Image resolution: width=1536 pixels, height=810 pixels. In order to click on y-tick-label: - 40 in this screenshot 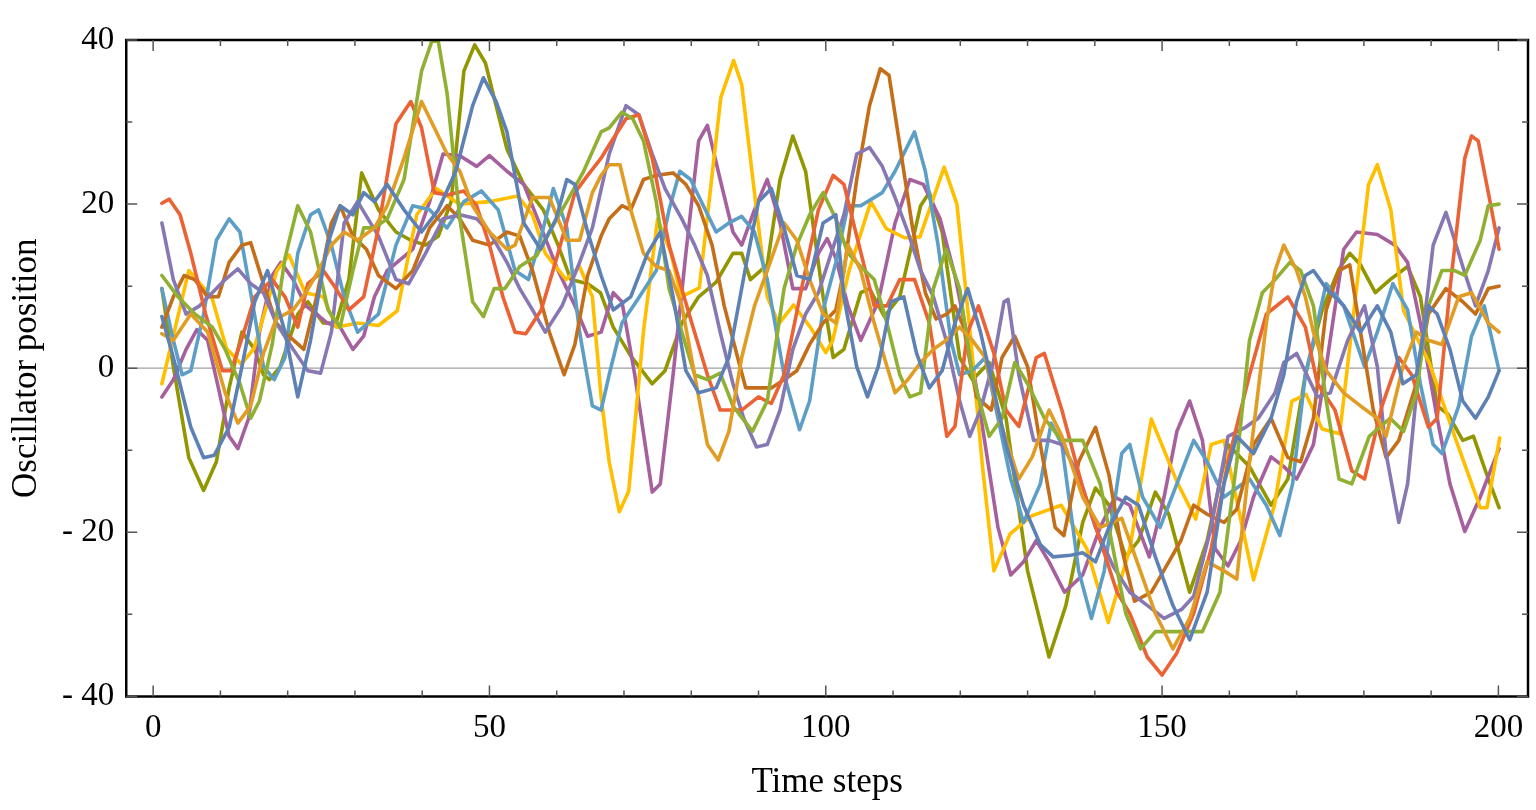, I will do `click(88, 694)`.